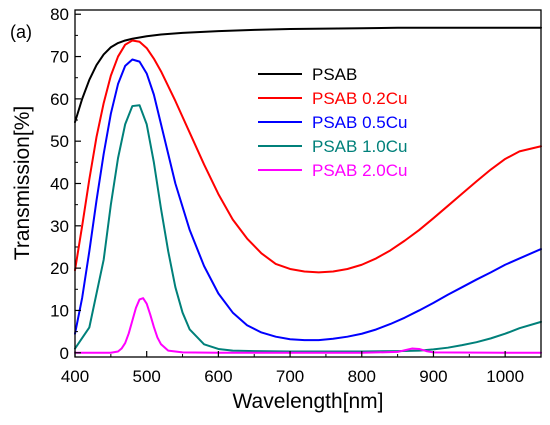  Describe the element at coordinates (362, 376) in the screenshot. I see `x-tick-label-4: 800` at that location.